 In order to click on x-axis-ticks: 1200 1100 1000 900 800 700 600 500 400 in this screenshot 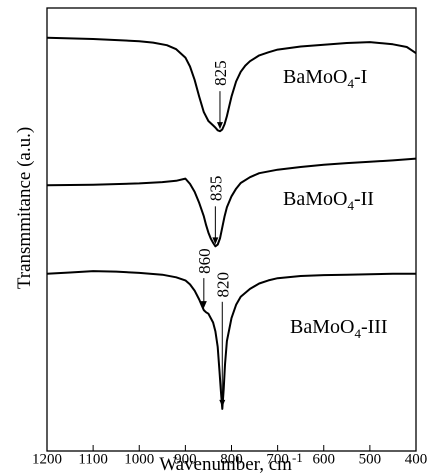, I will do `click(229, 456)`.